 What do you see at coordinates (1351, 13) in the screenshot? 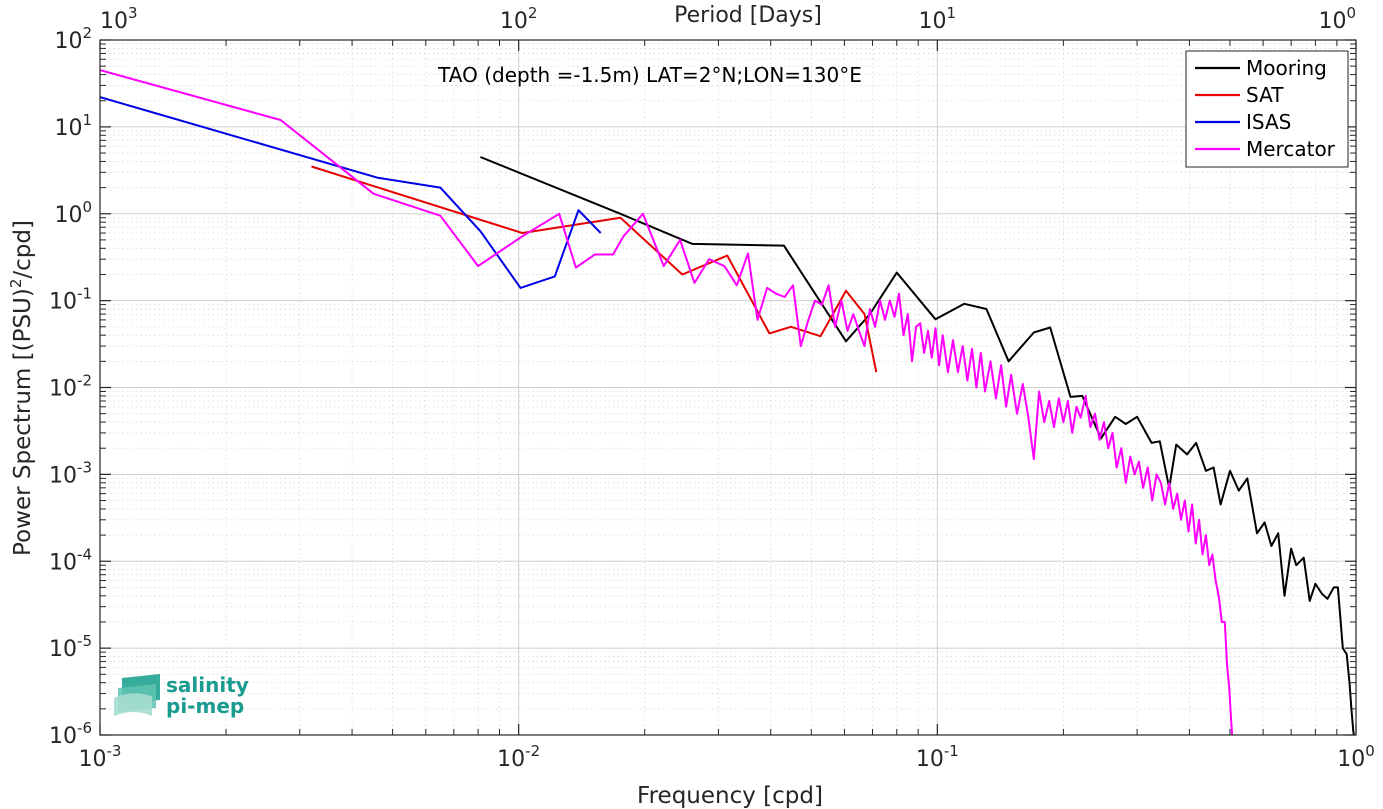
I see `top-tick-exp: 0` at bounding box center [1351, 13].